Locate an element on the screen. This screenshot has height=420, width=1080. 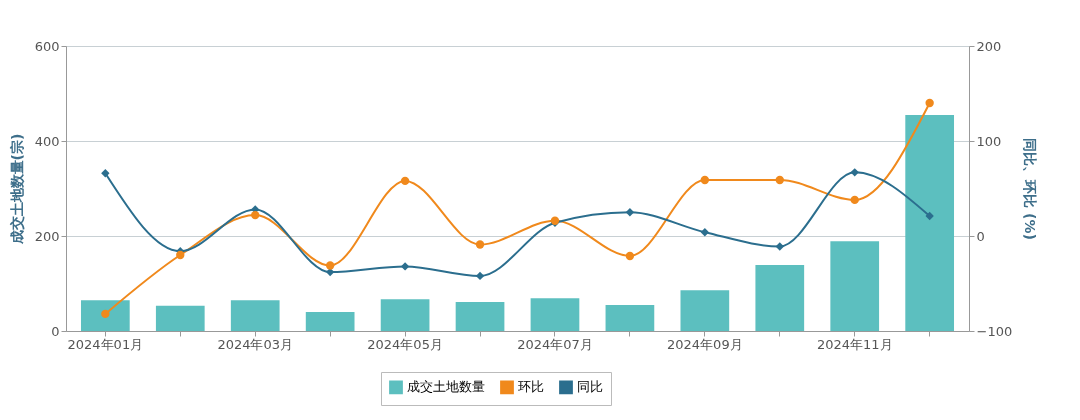
y-tick-label: 0 is located at coordinates (55, 331).